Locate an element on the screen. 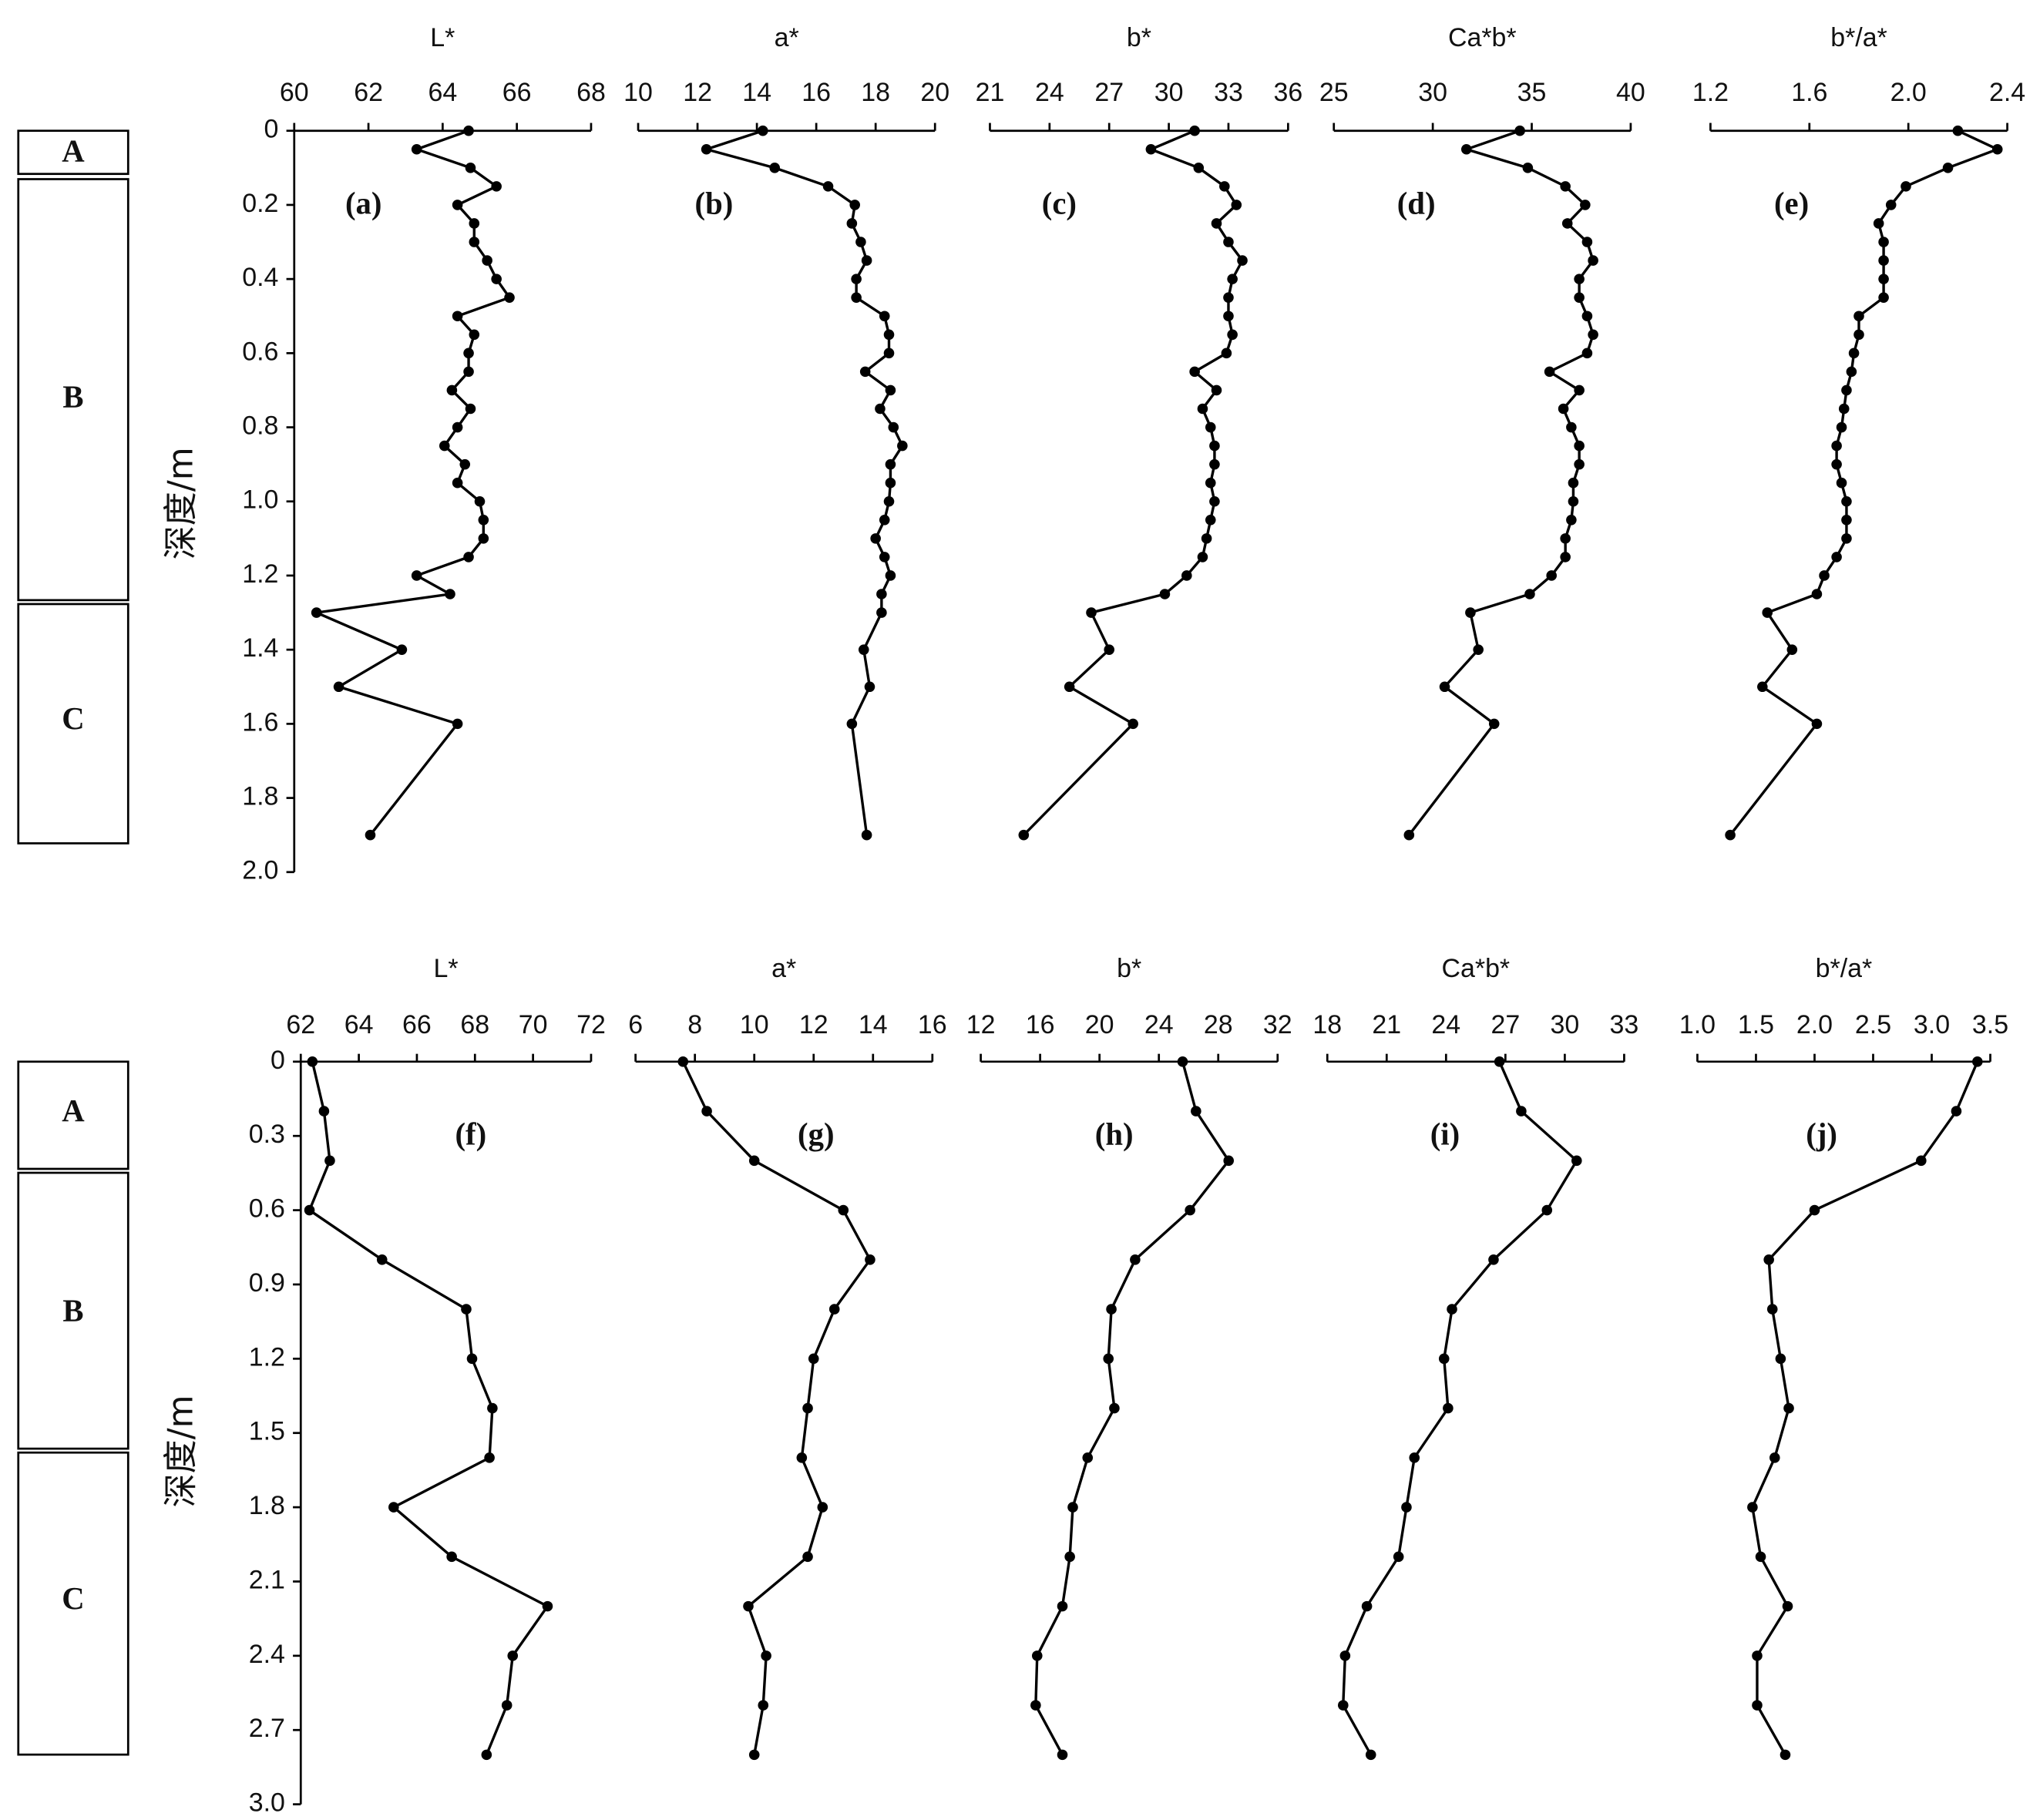 The width and height of the screenshot is (2040, 1820). x-tick-label: 3.0 is located at coordinates (1932, 1025).